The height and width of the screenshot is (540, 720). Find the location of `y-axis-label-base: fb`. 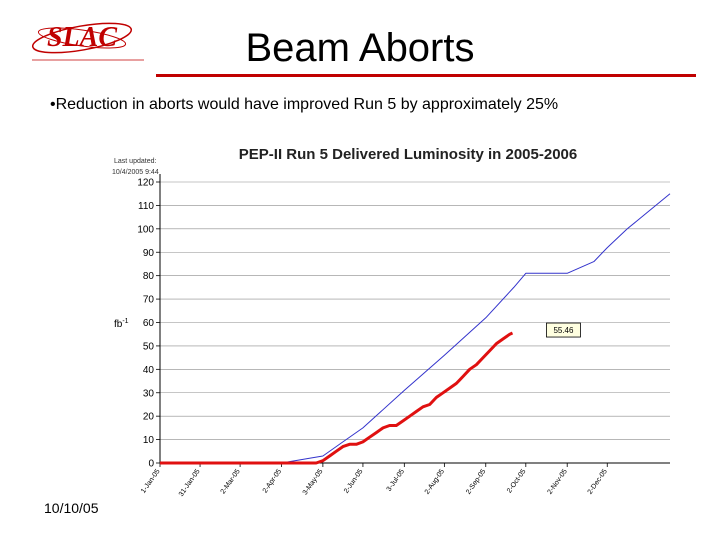

y-axis-label-base: fb is located at coordinates (118, 324).